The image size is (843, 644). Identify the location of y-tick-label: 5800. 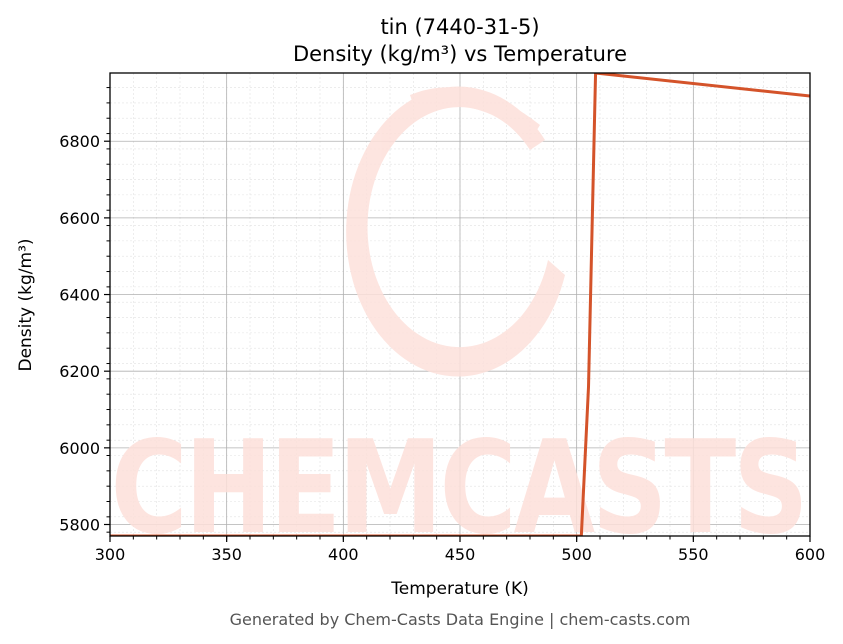
(79, 525).